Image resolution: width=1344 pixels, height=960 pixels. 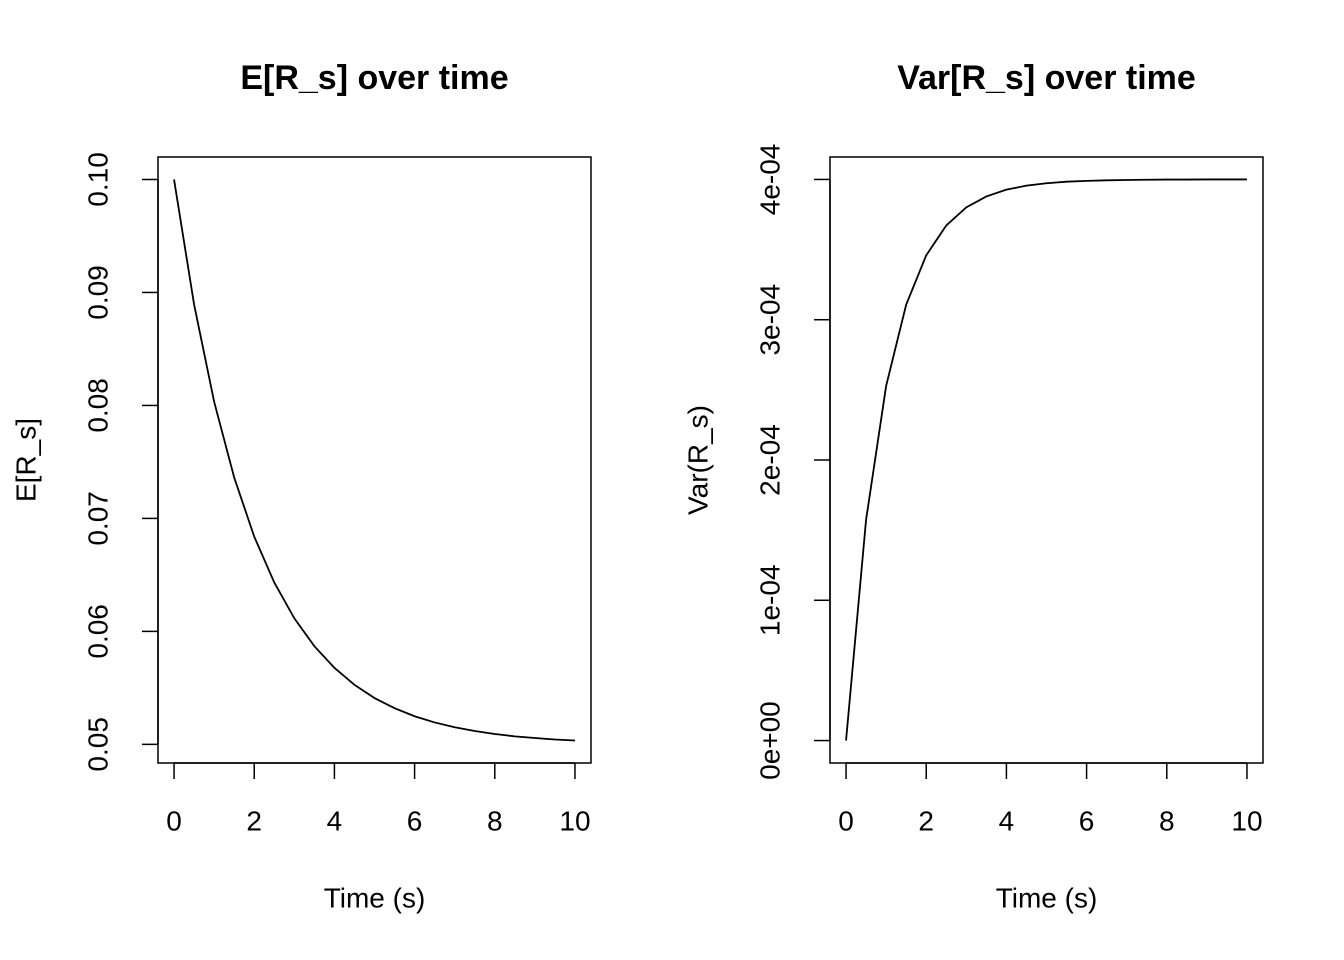 I want to click on y-tick-label: 0.06, so click(x=97, y=631).